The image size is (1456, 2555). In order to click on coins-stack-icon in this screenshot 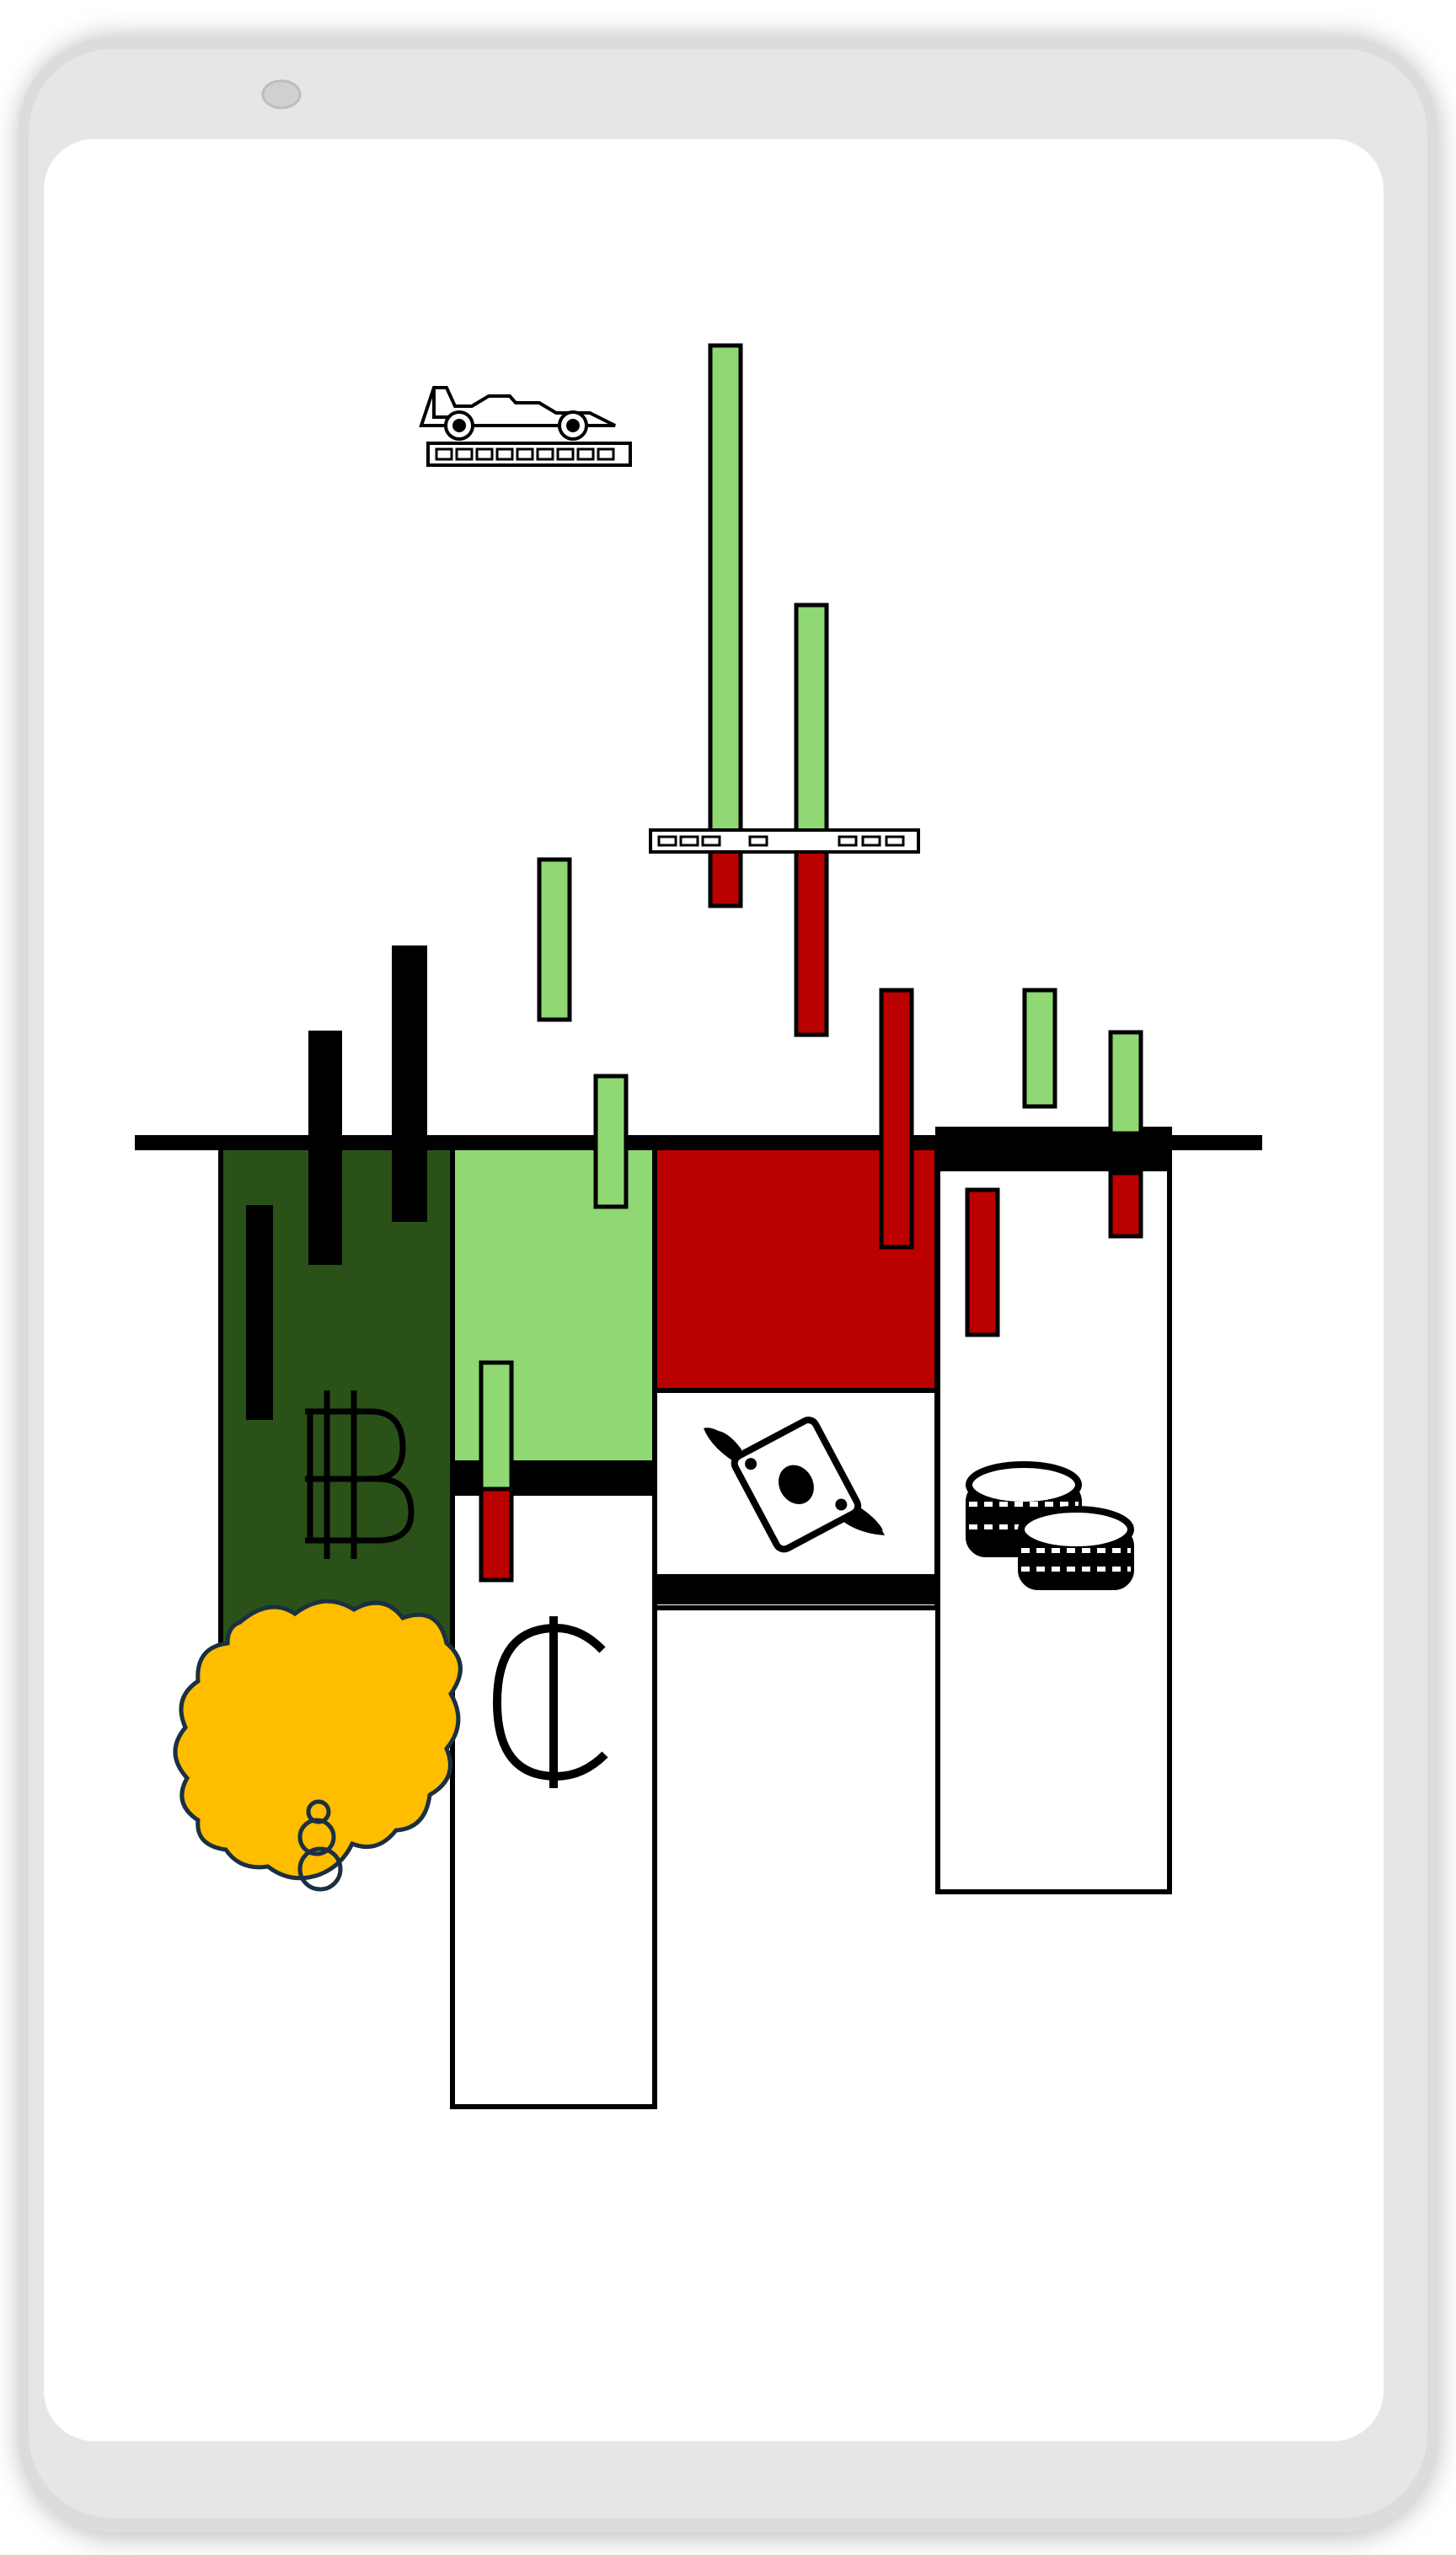, I will do `click(1050, 1525)`.